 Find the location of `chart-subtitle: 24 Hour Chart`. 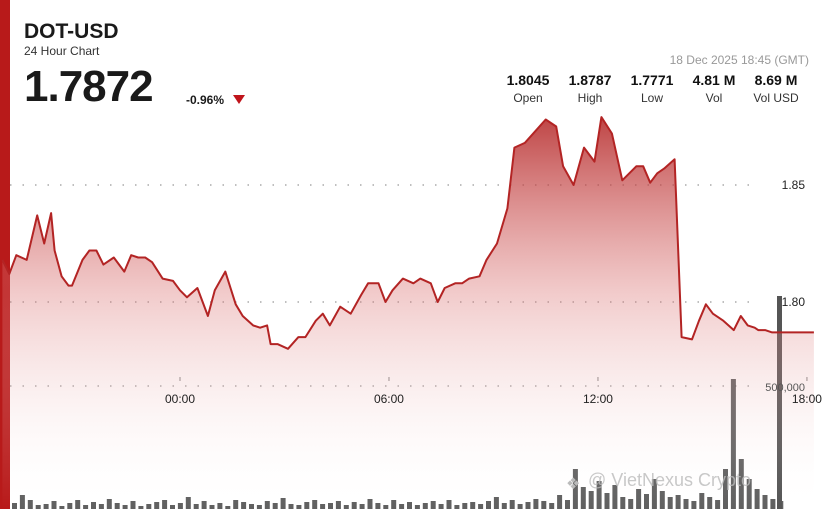

chart-subtitle: 24 Hour Chart is located at coordinates (62, 51).